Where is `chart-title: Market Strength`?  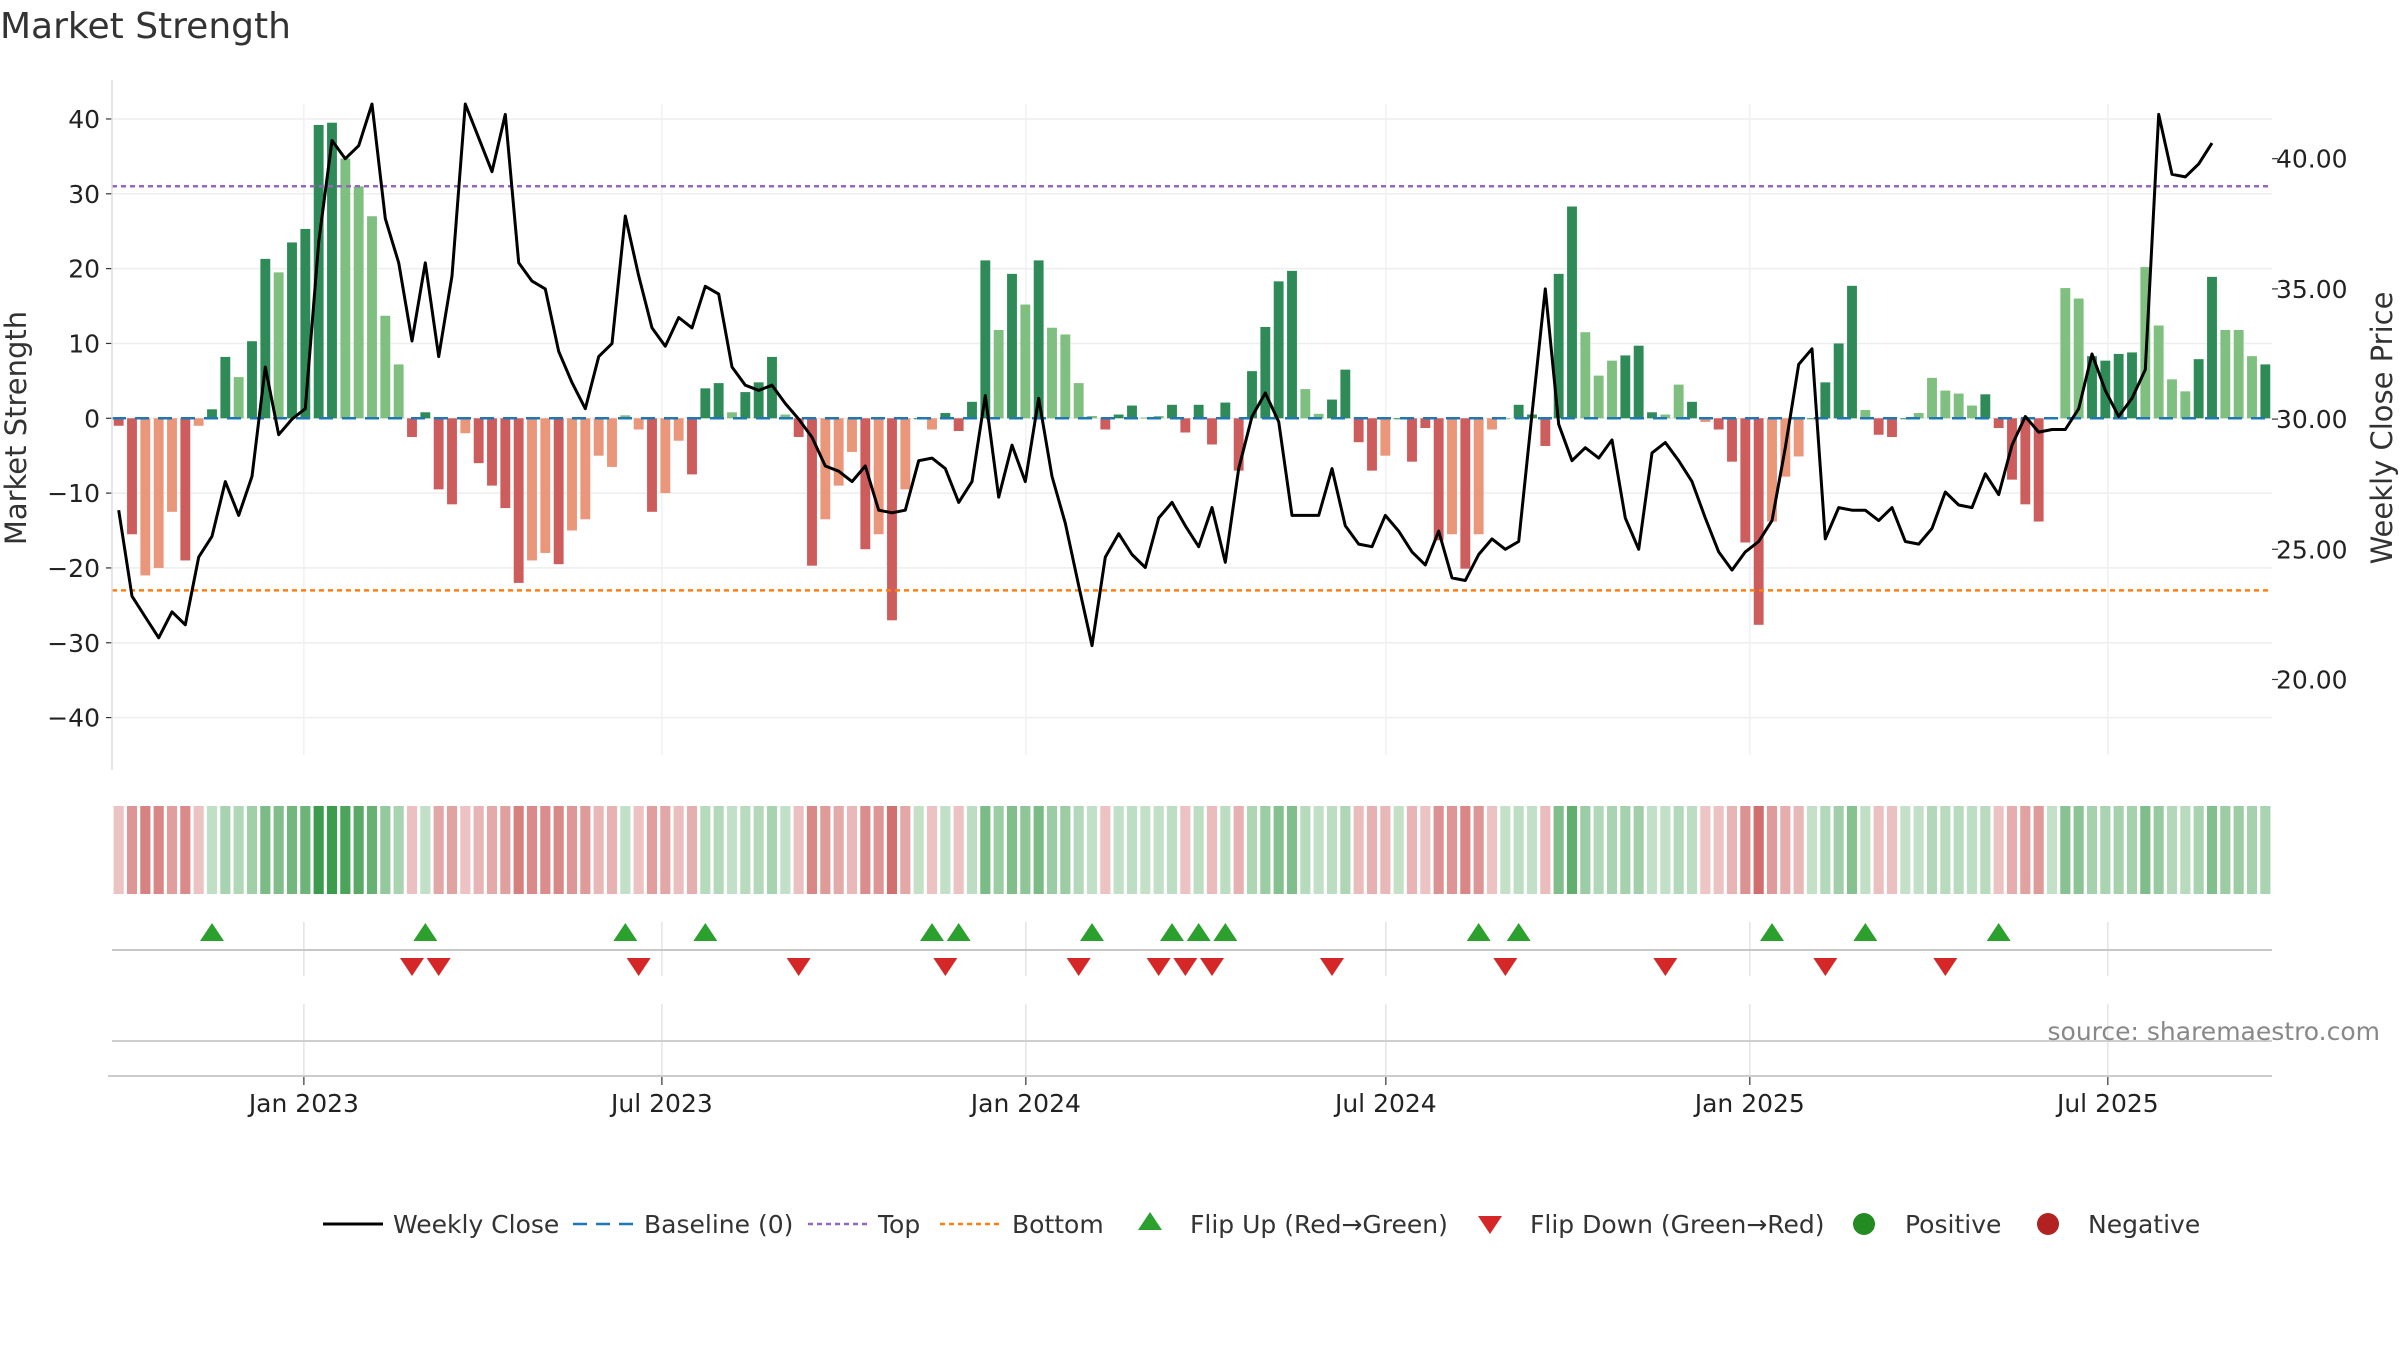 chart-title: Market Strength is located at coordinates (145, 26).